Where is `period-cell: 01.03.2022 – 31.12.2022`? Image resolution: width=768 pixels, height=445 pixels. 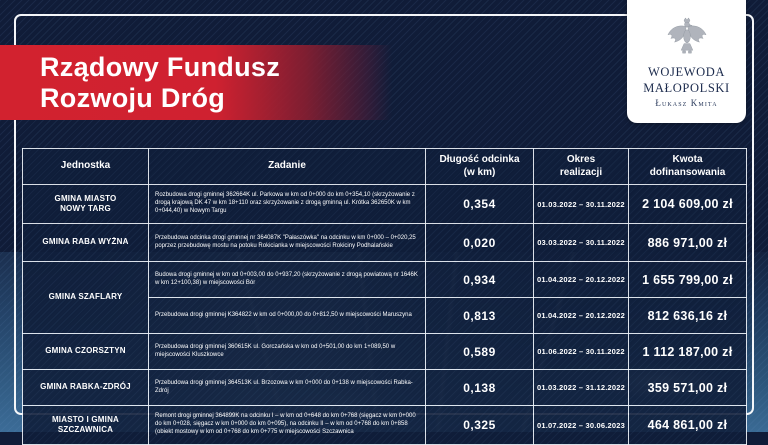
period-cell: 01.03.2022 – 31.12.2022 is located at coordinates (581, 387).